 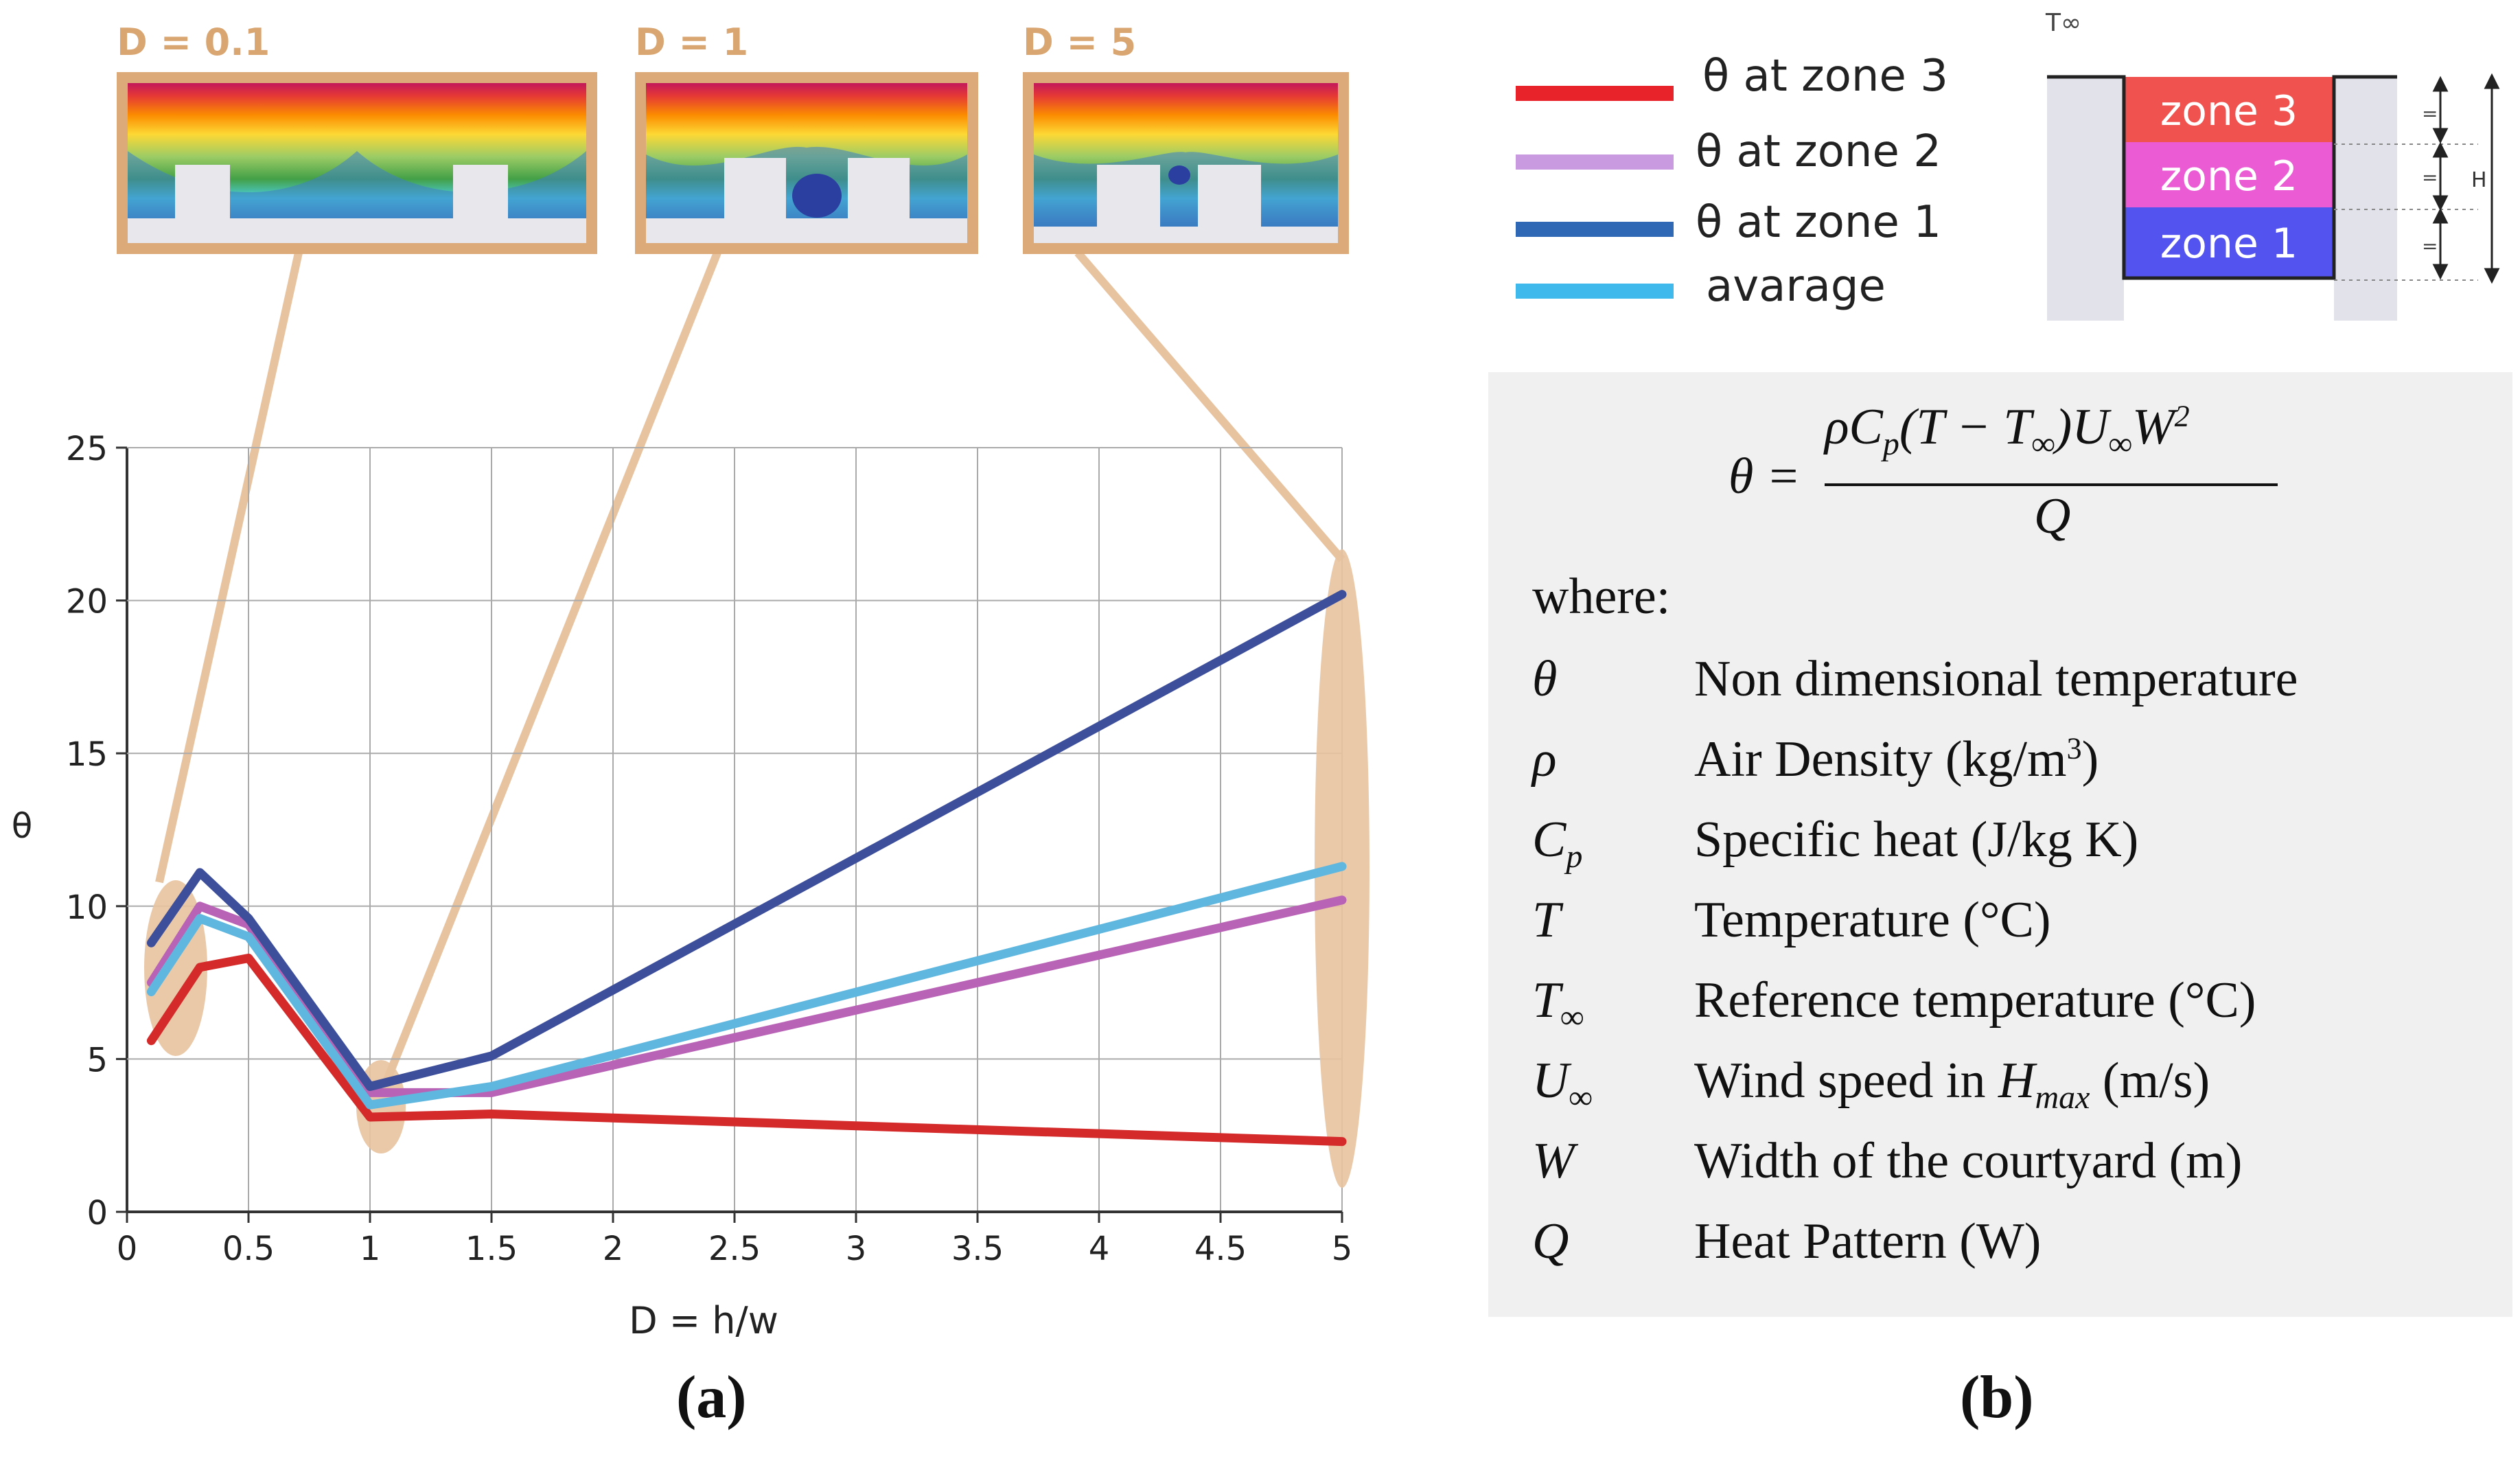 What do you see at coordinates (755, 200) in the screenshot?
I see `thumbnail-d1-building-left` at bounding box center [755, 200].